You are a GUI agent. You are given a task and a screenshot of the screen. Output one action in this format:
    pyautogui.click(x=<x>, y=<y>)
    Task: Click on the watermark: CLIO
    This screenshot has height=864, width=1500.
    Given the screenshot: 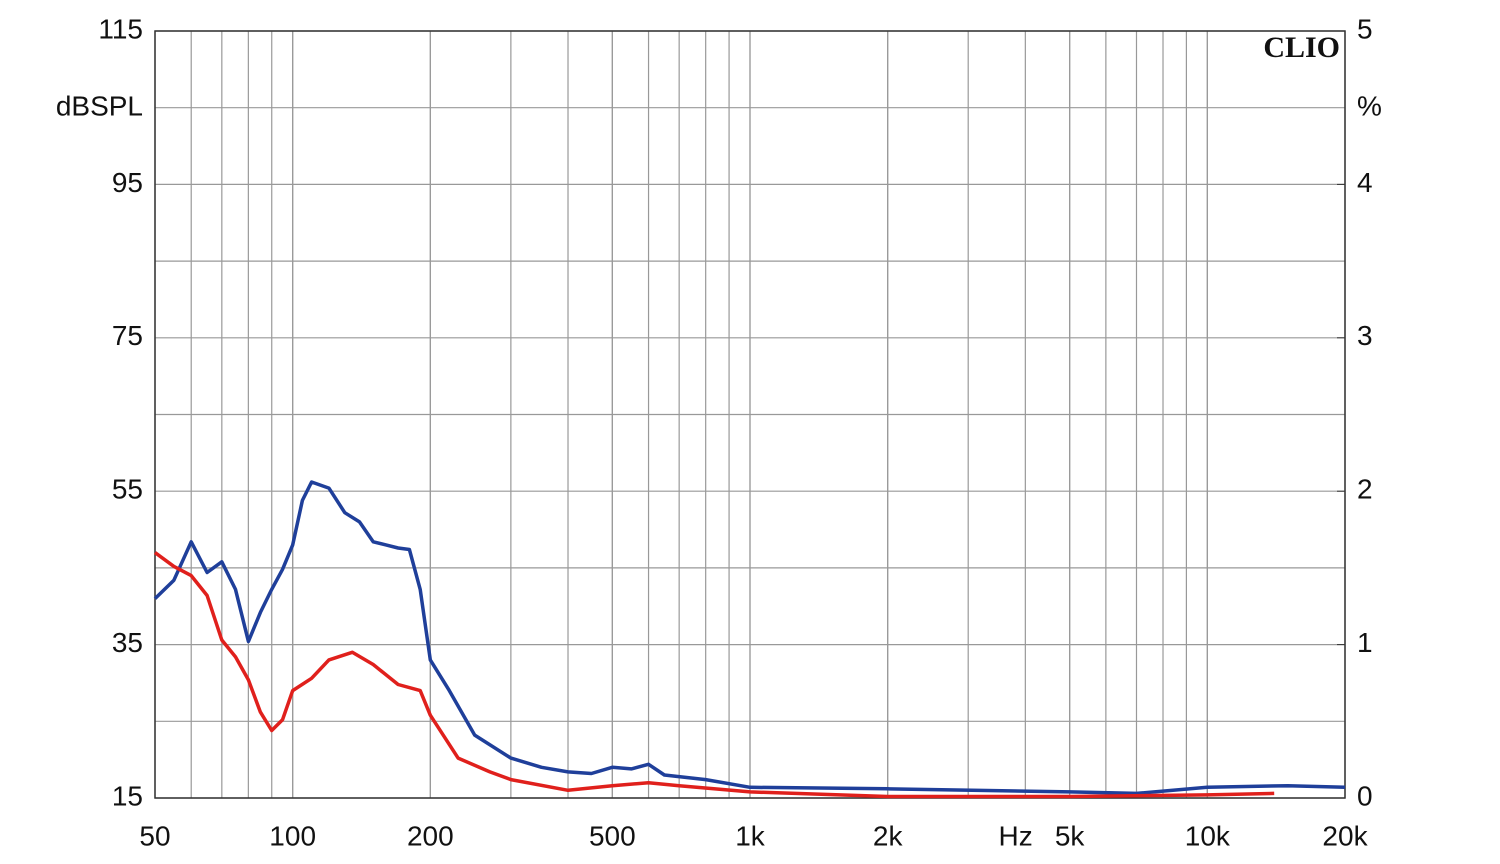 What is the action you would take?
    pyautogui.click(x=1301, y=47)
    